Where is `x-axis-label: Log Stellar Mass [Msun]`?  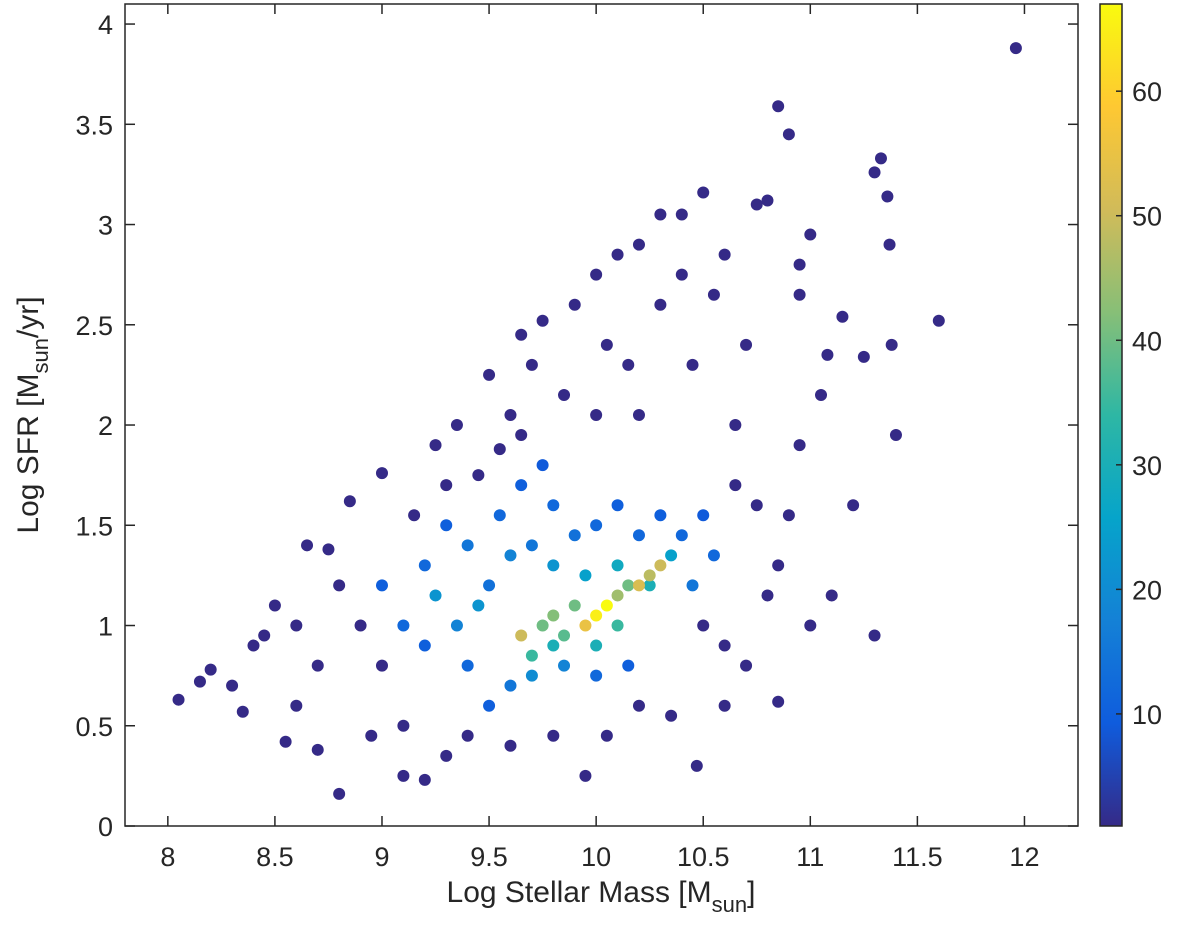 x-axis-label: Log Stellar Mass [Msun] is located at coordinates (601, 896).